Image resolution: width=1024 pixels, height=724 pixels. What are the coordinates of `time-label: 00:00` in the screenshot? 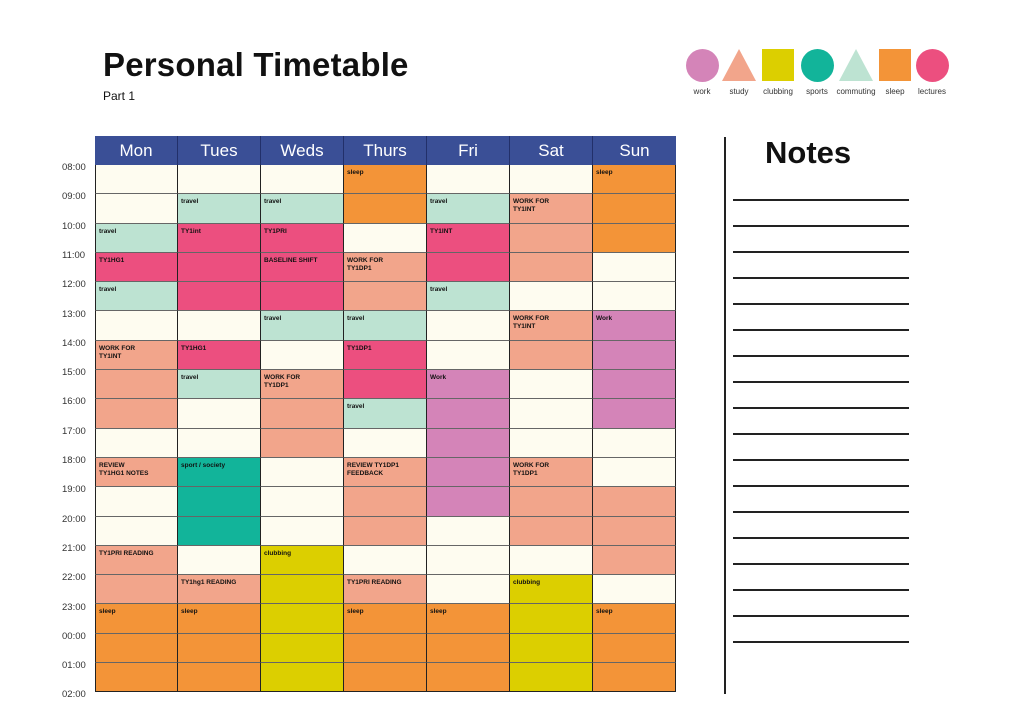 It's located at (74, 636).